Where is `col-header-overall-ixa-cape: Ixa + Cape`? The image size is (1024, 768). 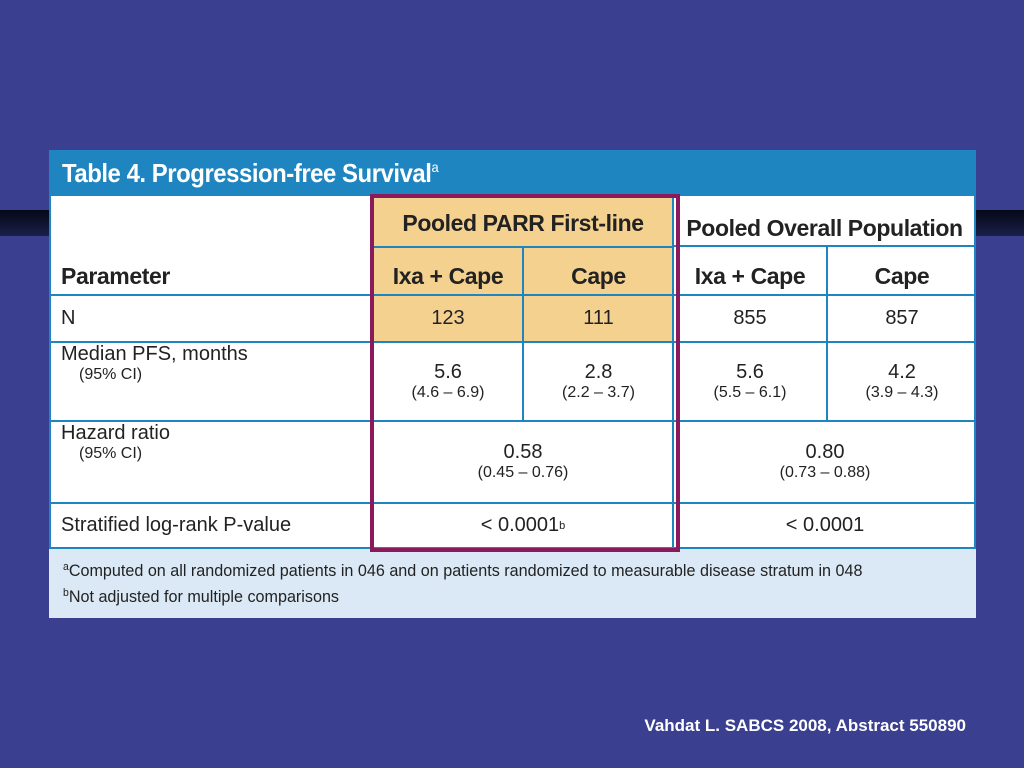 col-header-overall-ixa-cape: Ixa + Cape is located at coordinates (750, 275).